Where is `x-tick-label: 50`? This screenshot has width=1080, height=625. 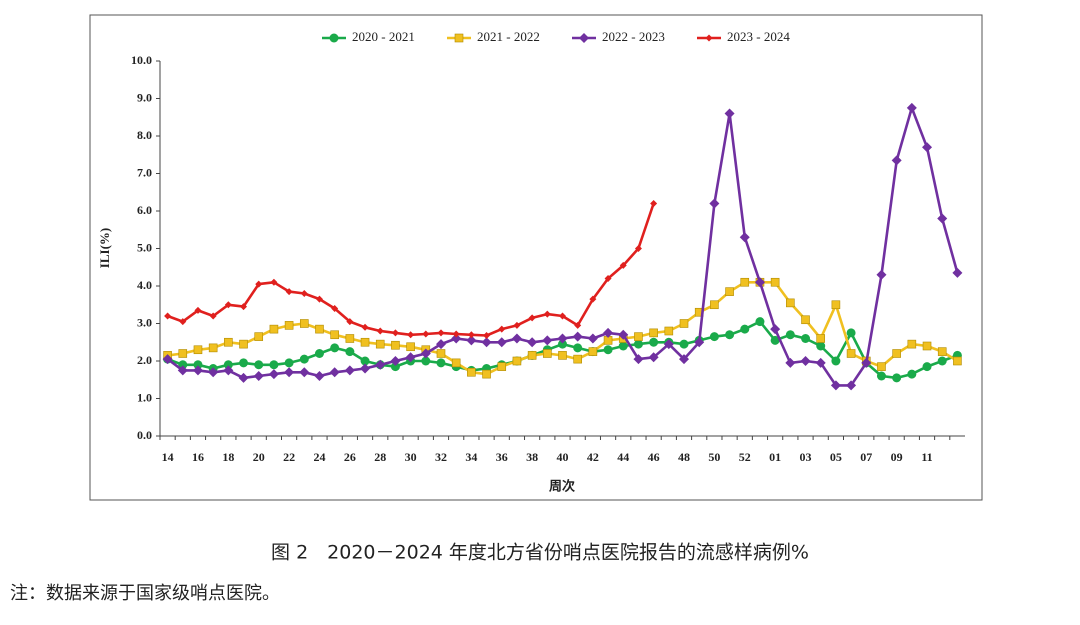 x-tick-label: 50 is located at coordinates (714, 457).